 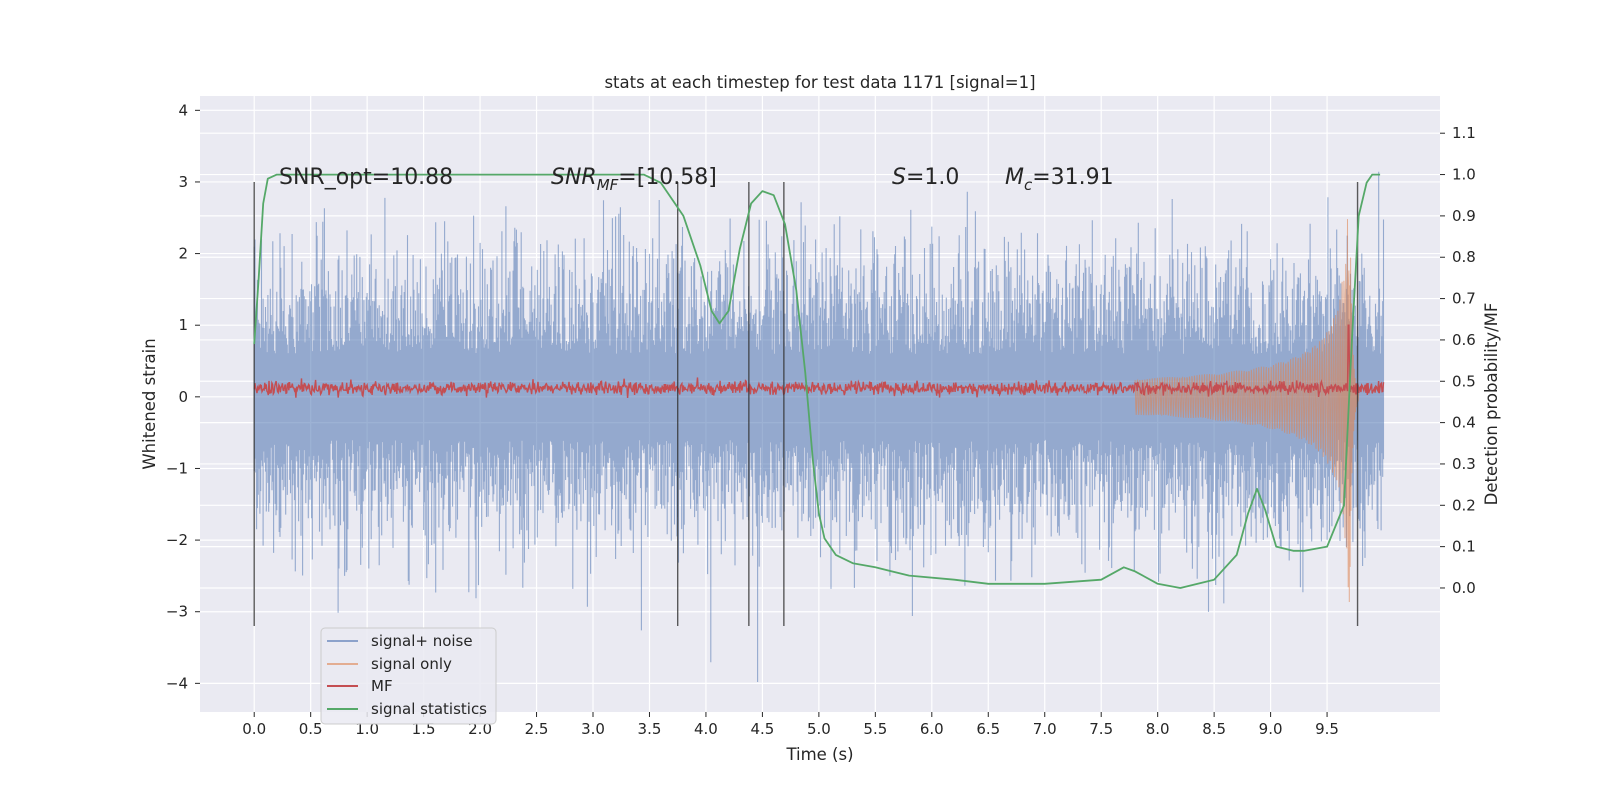 What do you see at coordinates (1028, 185) in the screenshot?
I see `mc-subscript: c` at bounding box center [1028, 185].